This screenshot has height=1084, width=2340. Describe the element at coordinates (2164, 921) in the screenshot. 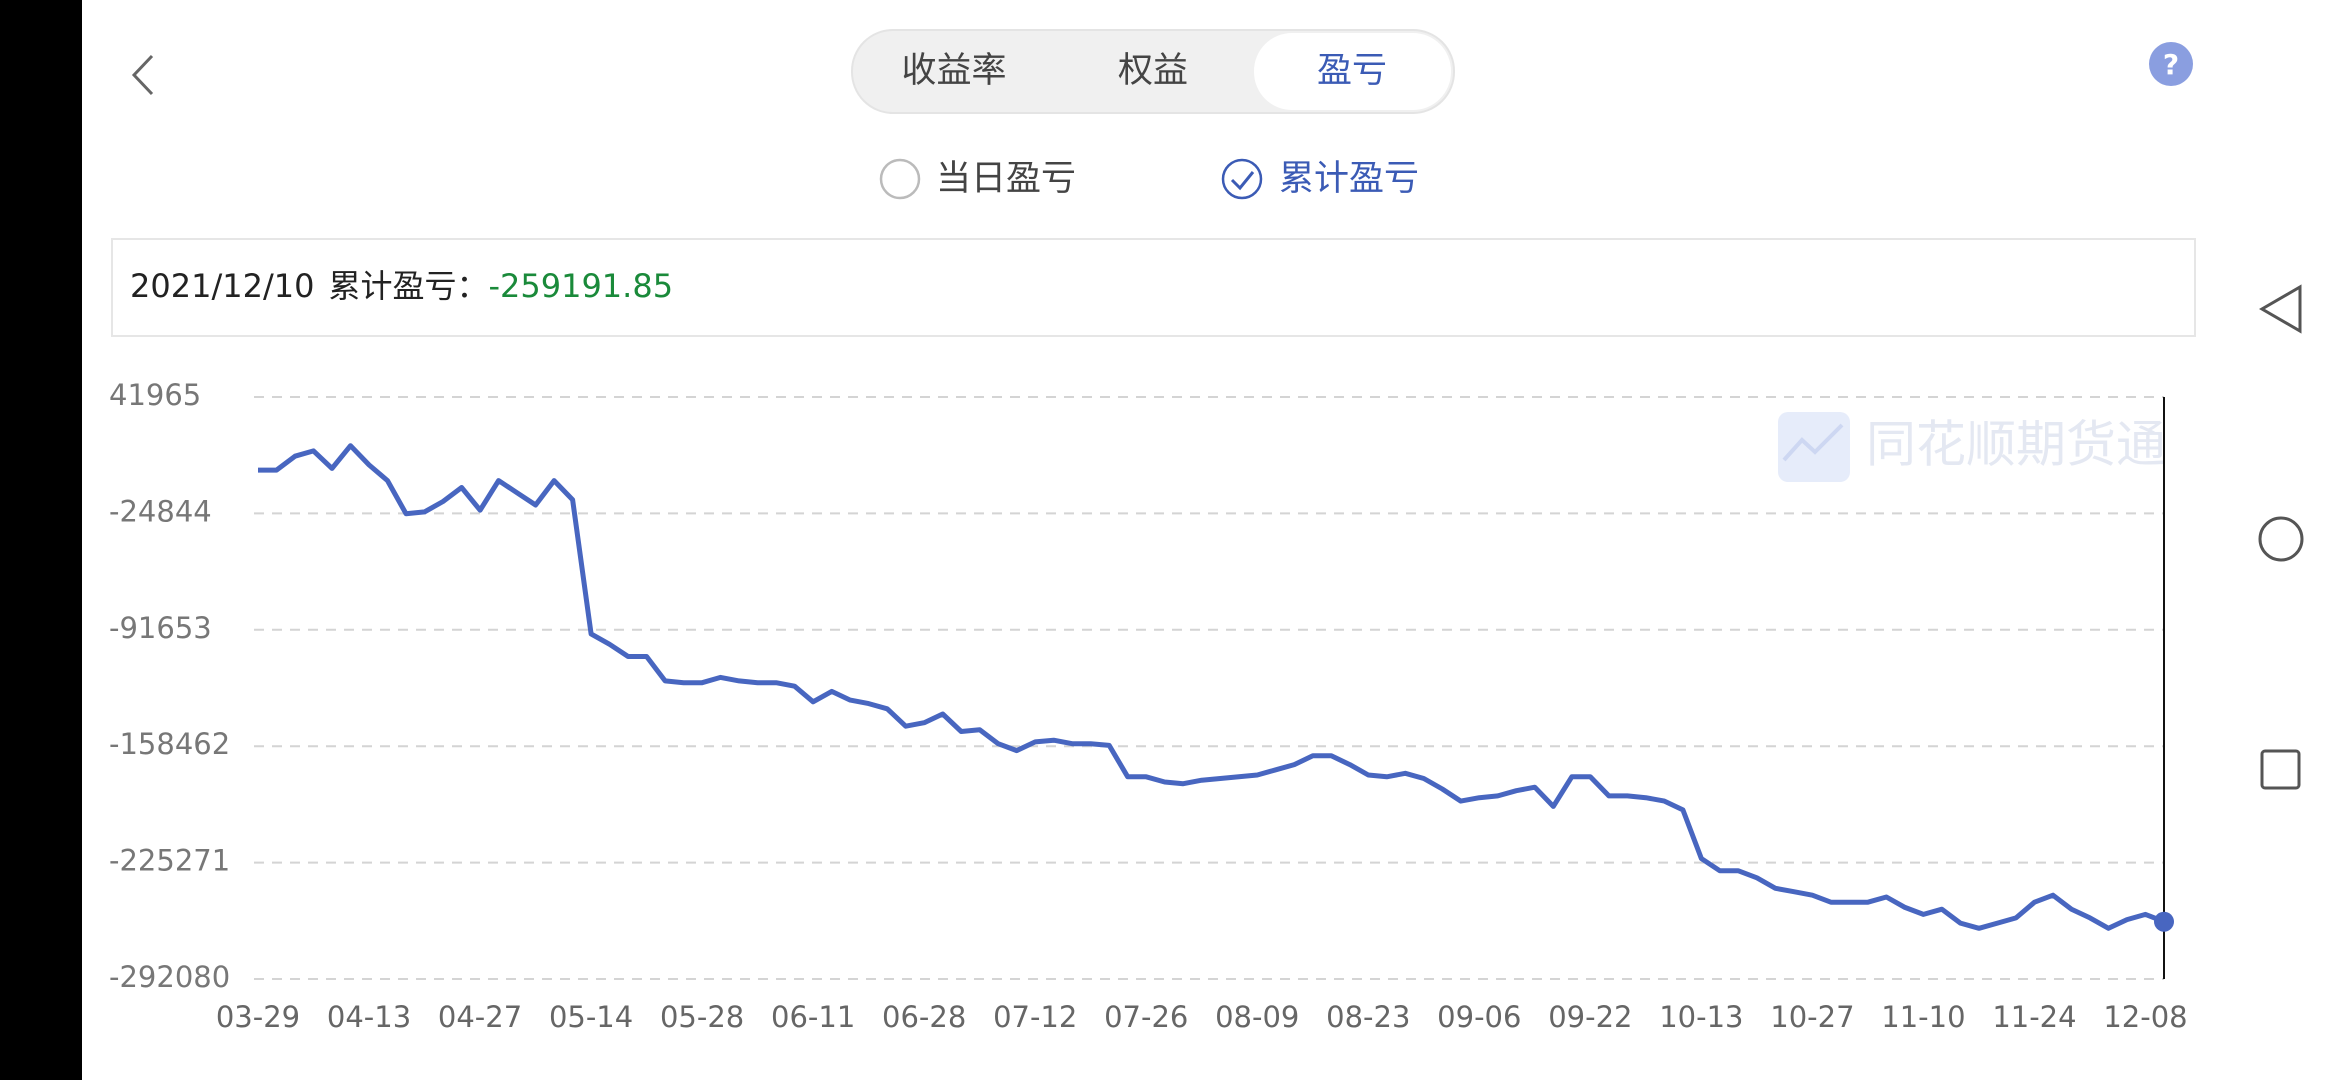

I see `cursor-point` at that location.